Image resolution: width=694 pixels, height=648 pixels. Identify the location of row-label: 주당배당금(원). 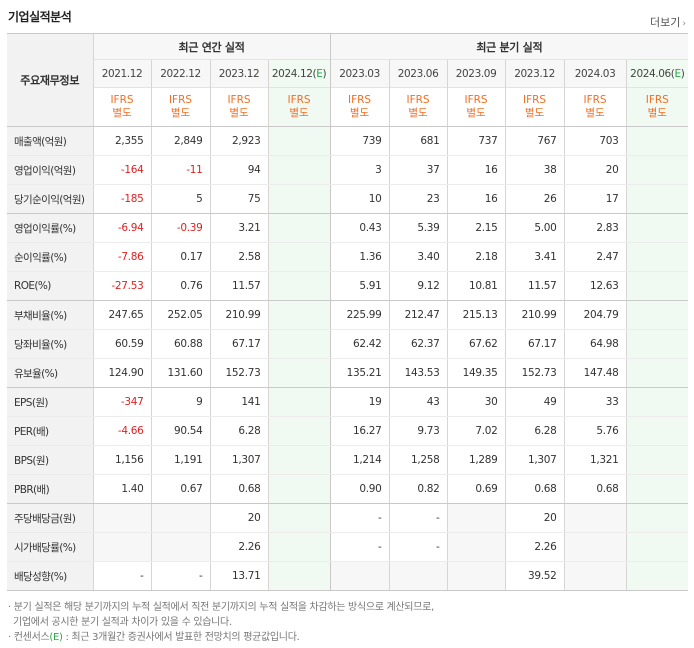
(50, 518).